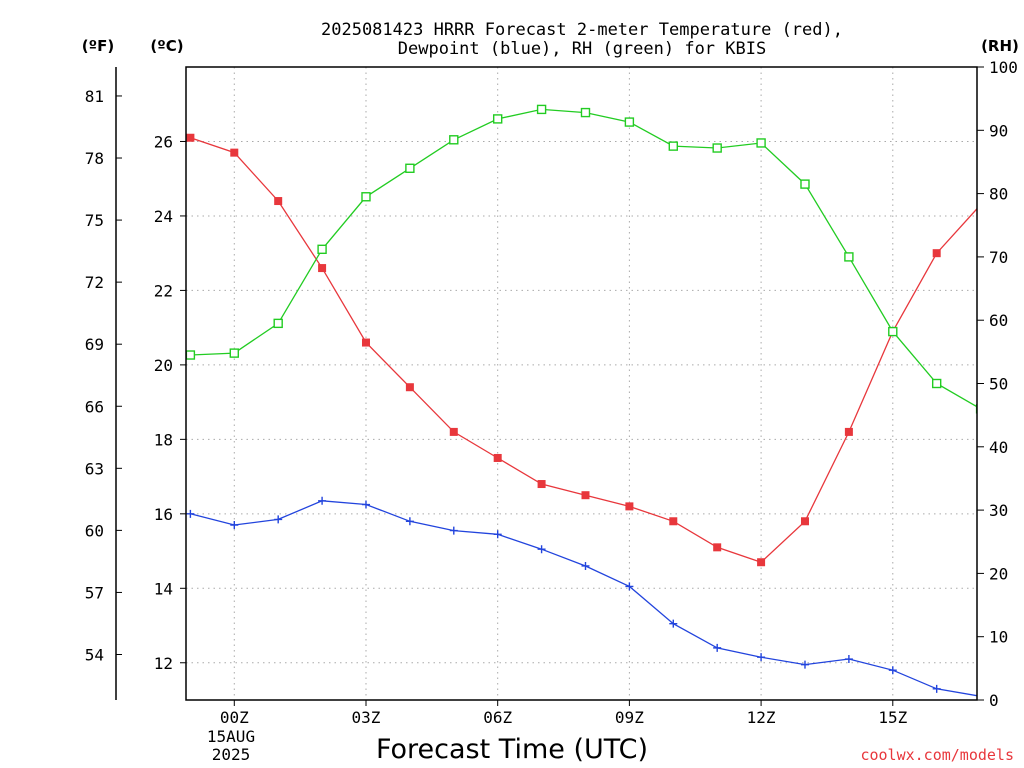 The height and width of the screenshot is (768, 1024). What do you see at coordinates (1003, 67) in the screenshot?
I see `rh-tick-label: 100` at bounding box center [1003, 67].